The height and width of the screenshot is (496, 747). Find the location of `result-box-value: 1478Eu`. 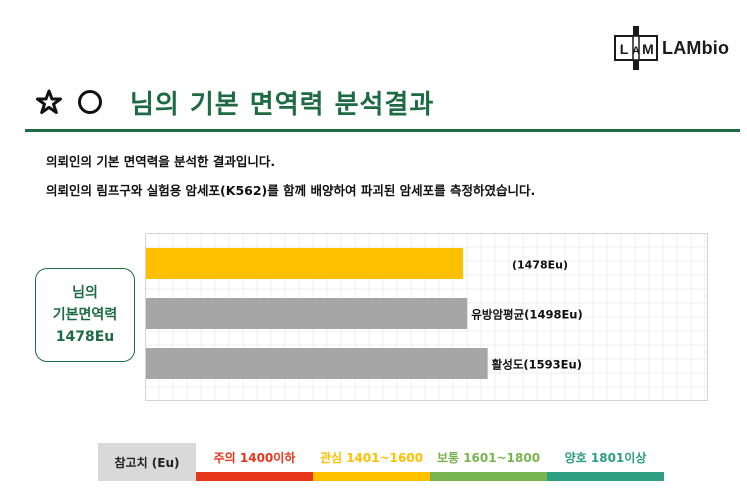

result-box-value: 1478Eu is located at coordinates (85, 337).